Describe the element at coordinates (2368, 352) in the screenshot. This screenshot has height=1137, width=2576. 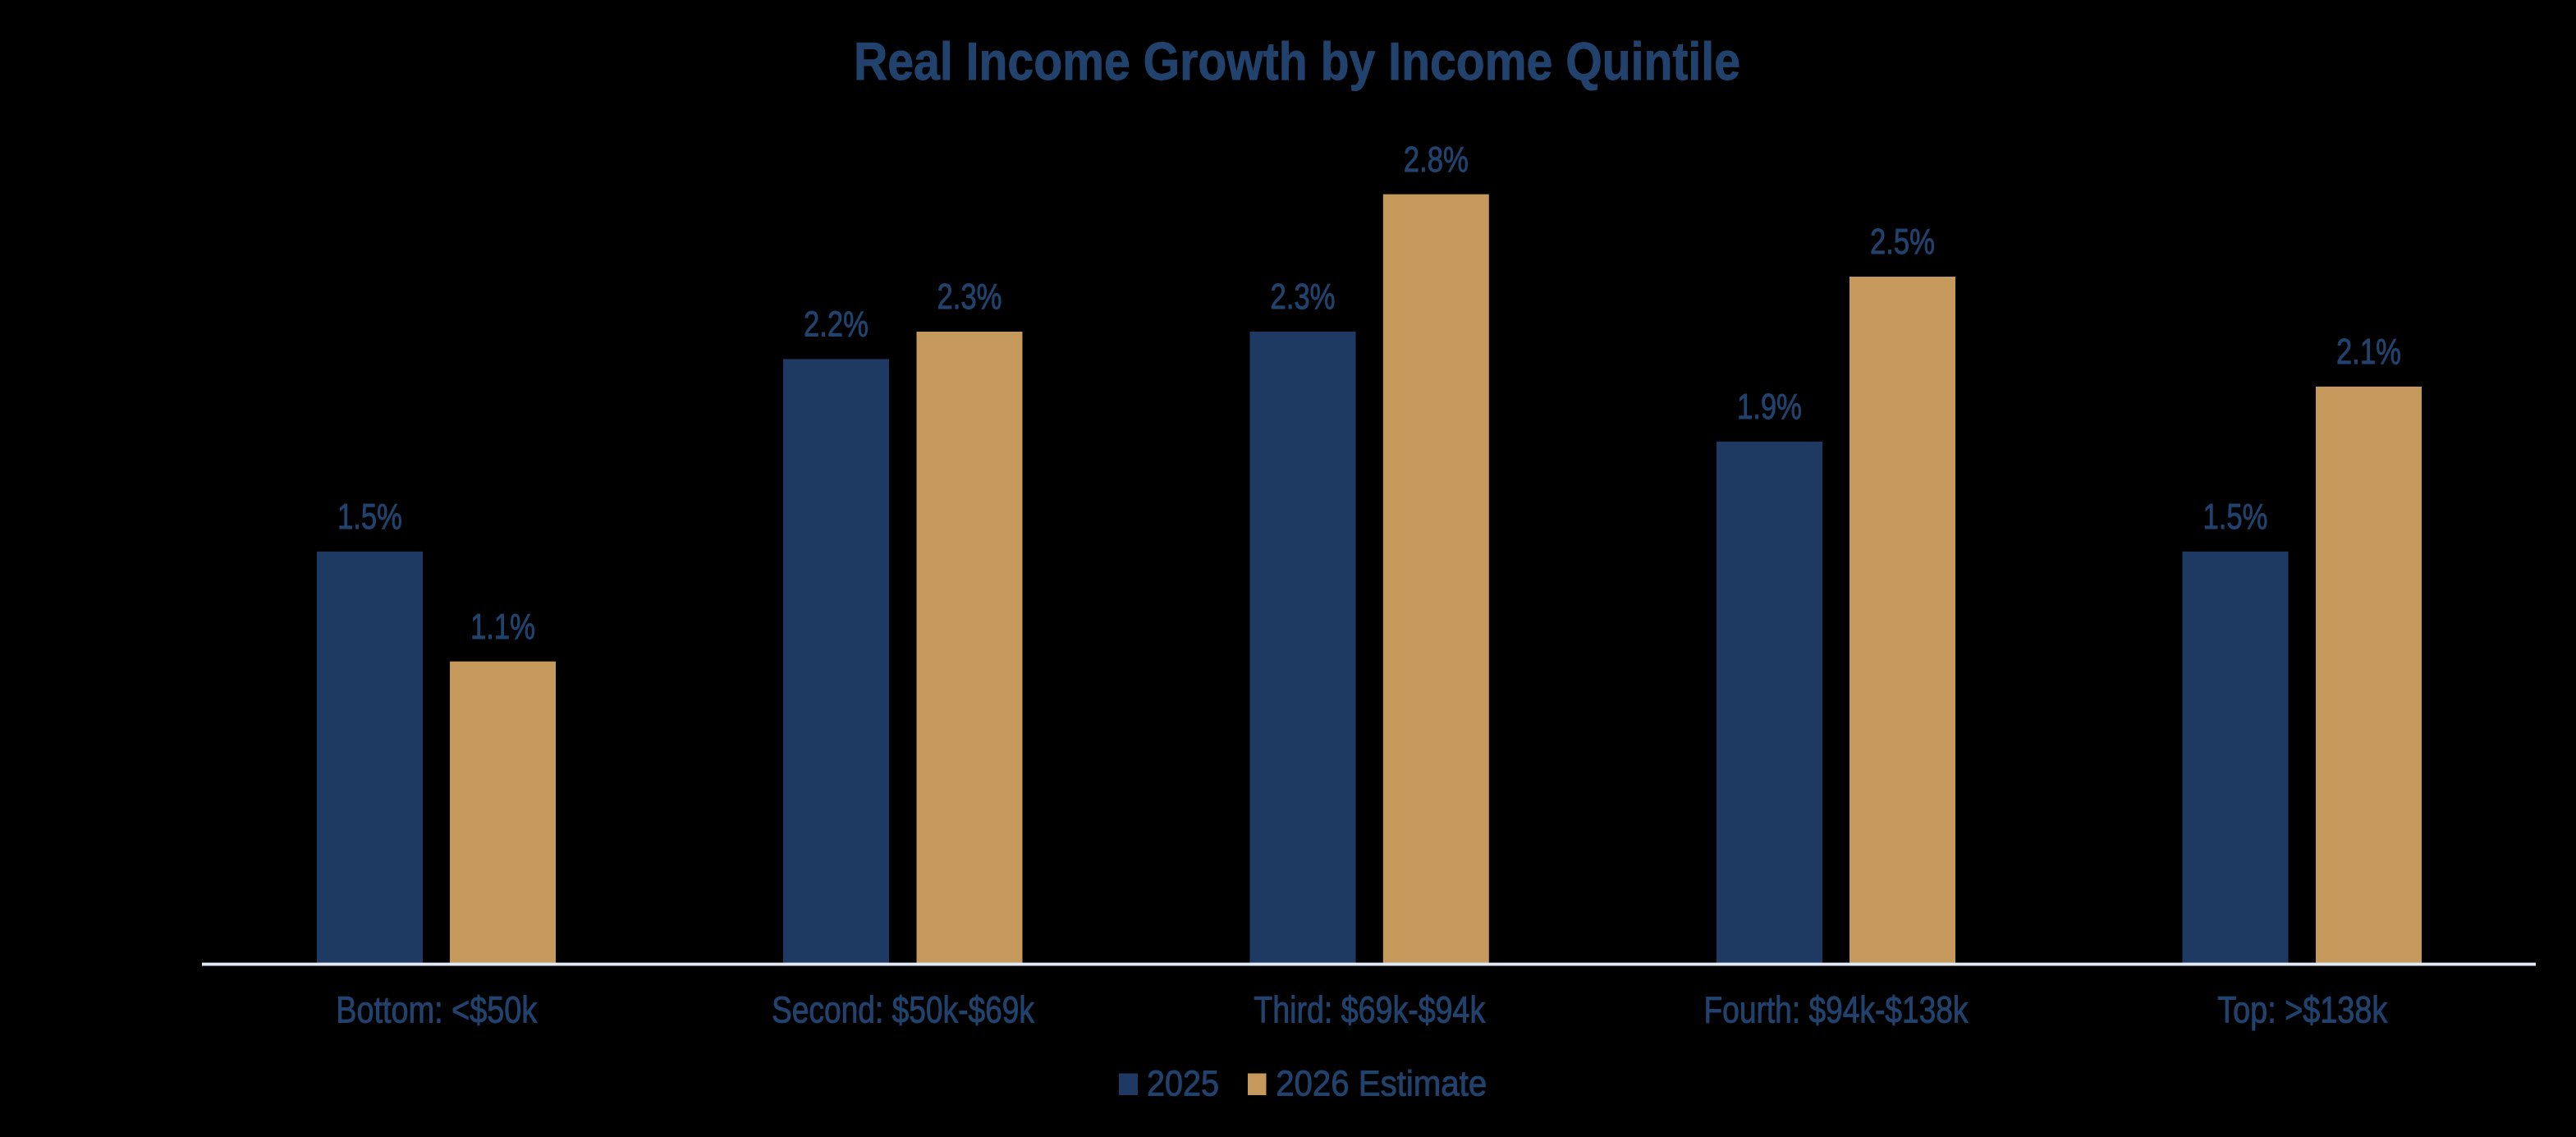
I see `svg-text: 2.1%` at that location.